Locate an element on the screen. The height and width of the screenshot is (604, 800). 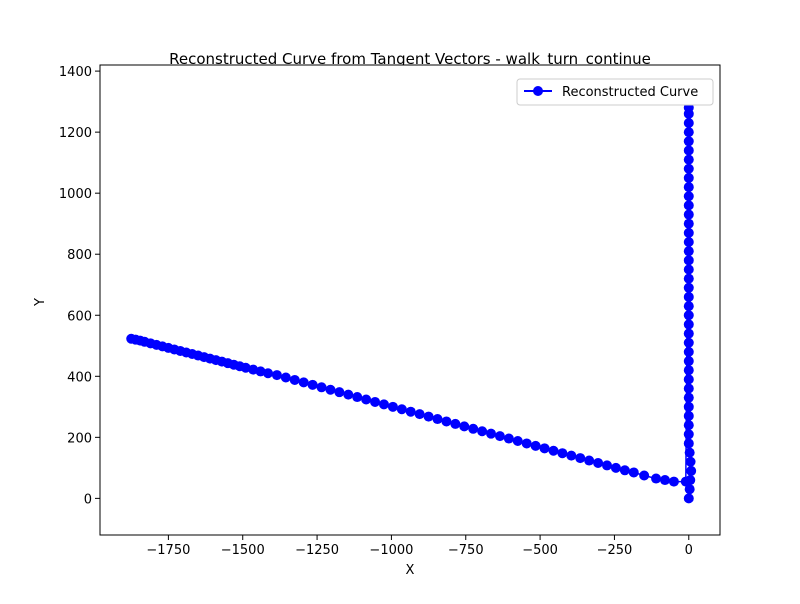
x-tick-label: −1000 is located at coordinates (391, 550).